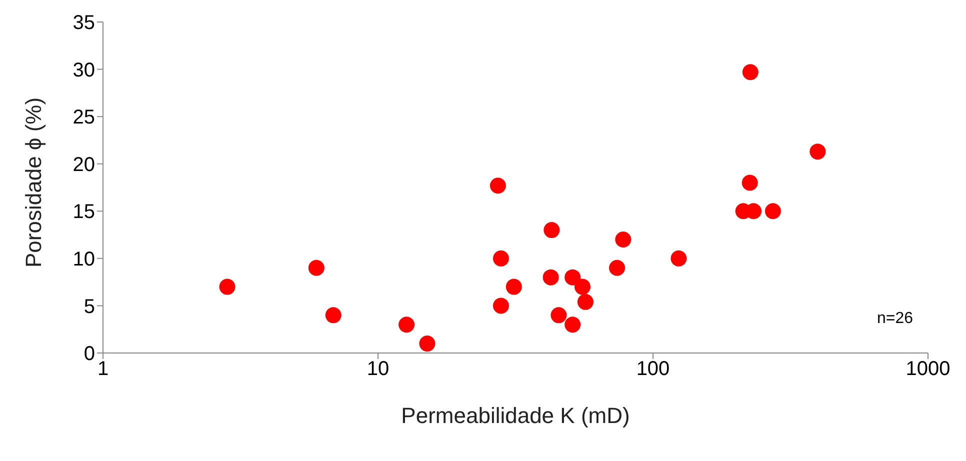  I want to click on y-tick-label: 15, so click(83, 212).